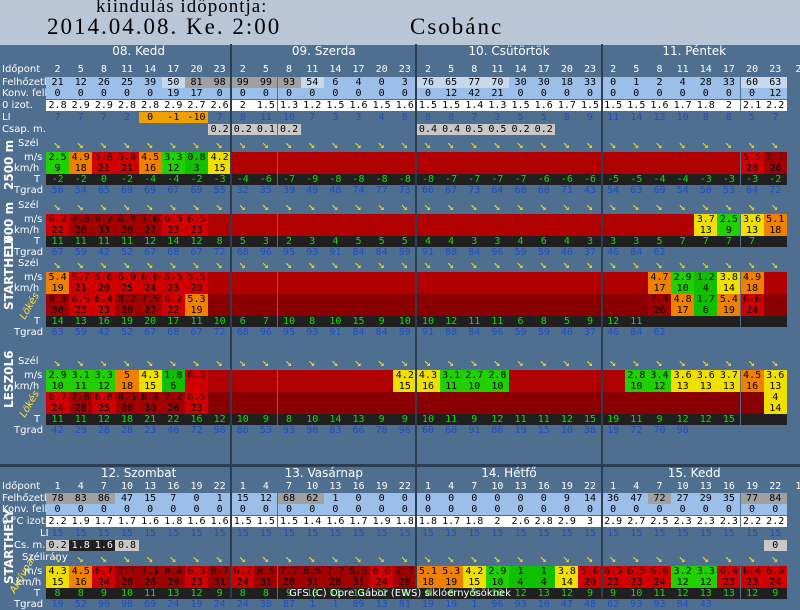 The width and height of the screenshot is (800, 610). I want to click on tgrad-cell: 67, so click(196, 252).